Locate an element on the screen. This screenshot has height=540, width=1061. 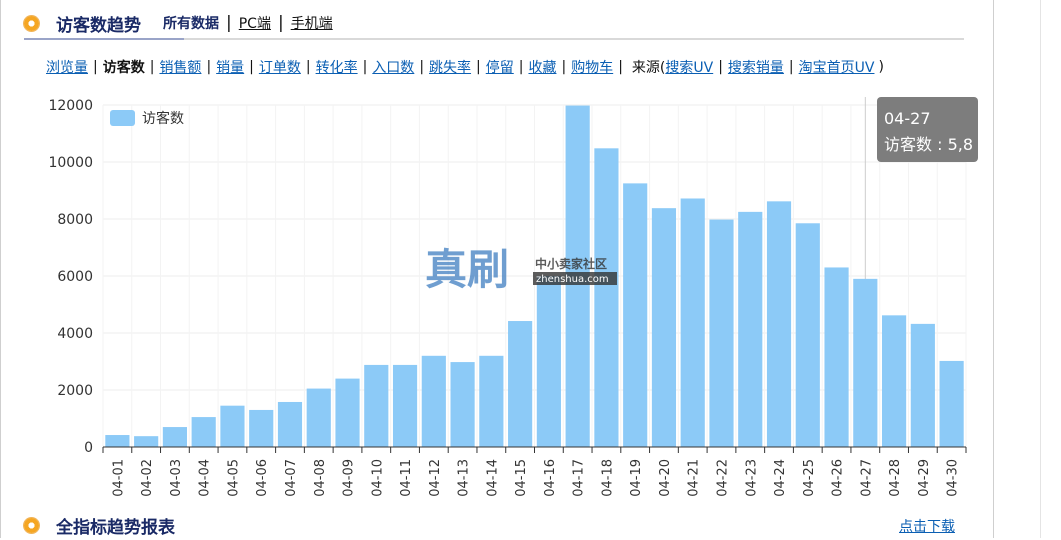
x-tick-label: 04-05 is located at coordinates (233, 478).